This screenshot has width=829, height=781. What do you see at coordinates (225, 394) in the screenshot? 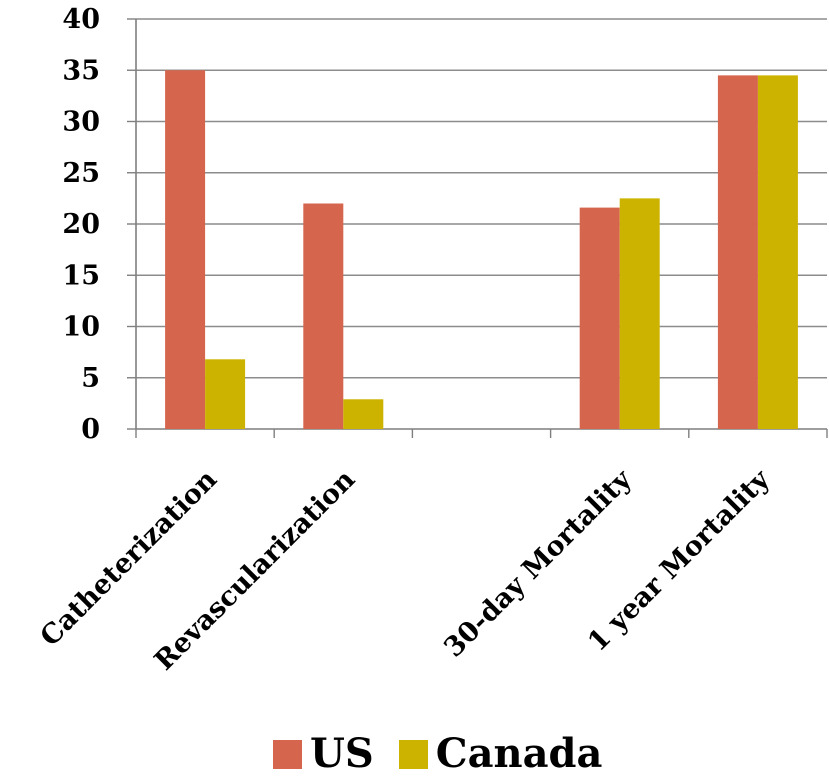
I see `bar-canada-catheterization` at bounding box center [225, 394].